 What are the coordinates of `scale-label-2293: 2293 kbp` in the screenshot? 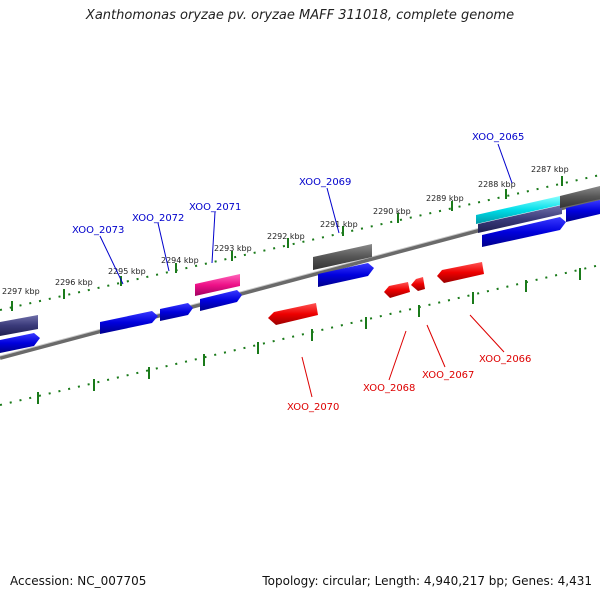 It's located at (233, 248).